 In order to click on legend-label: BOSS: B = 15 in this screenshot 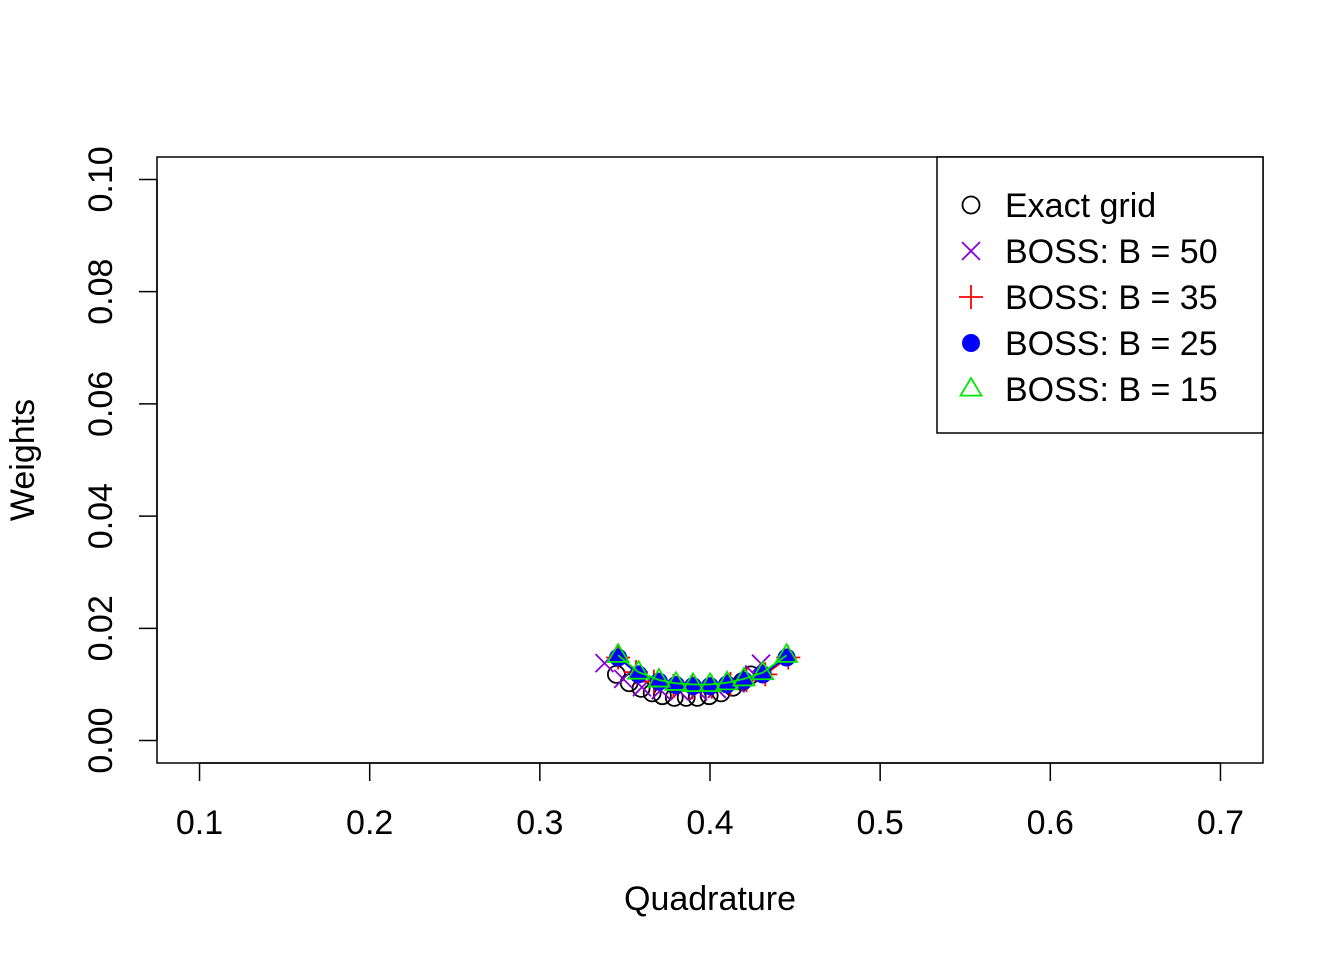, I will do `click(1111, 390)`.